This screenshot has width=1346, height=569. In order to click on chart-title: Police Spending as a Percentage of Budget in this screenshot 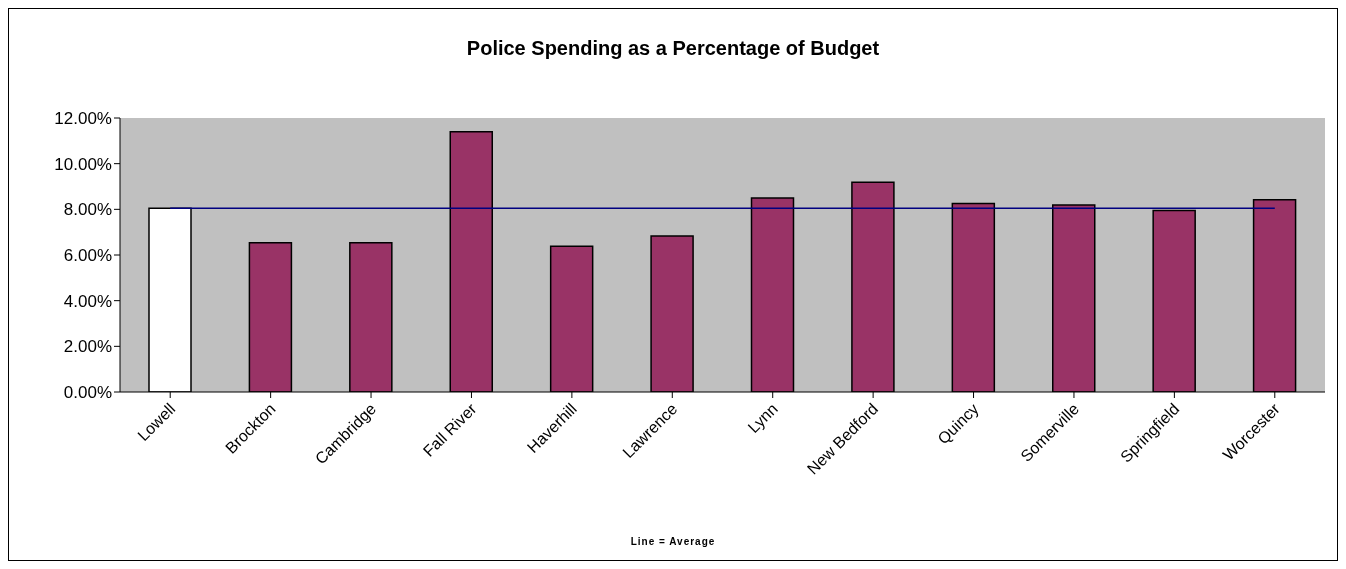, I will do `click(673, 48)`.